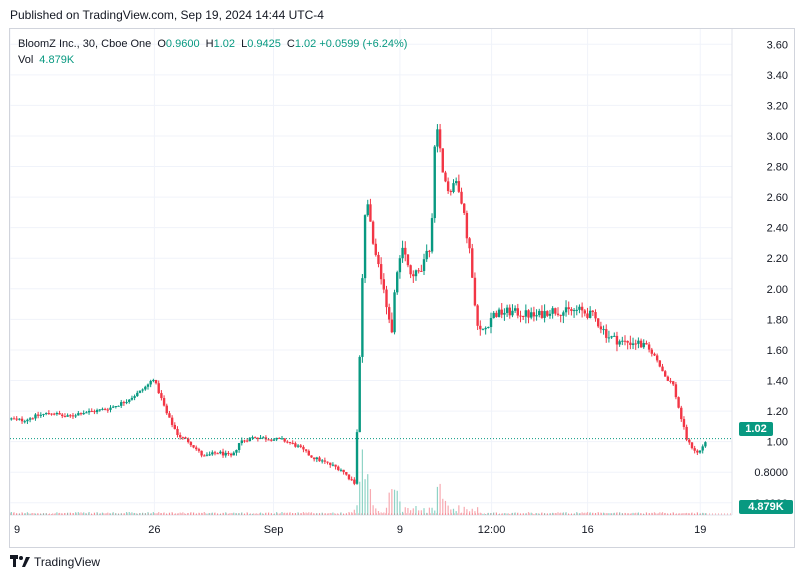 Image resolution: width=804 pixels, height=578 pixels. What do you see at coordinates (55, 562) in the screenshot?
I see `footer: TradingView` at bounding box center [55, 562].